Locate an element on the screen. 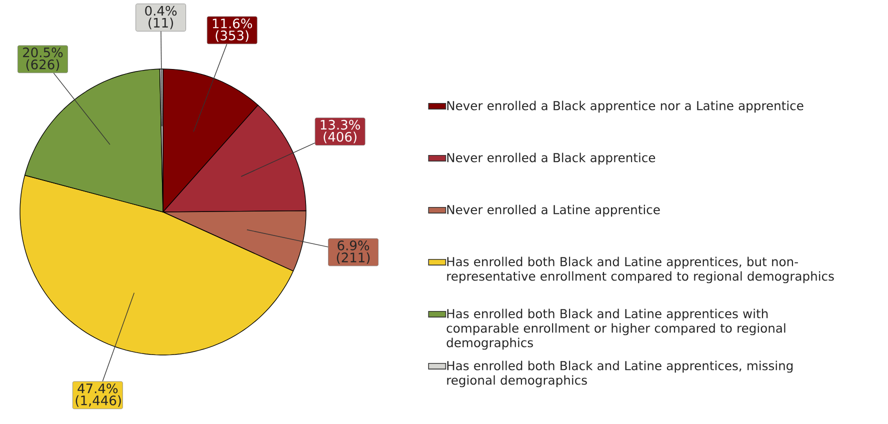 This screenshot has width=888, height=424. legend-label: Has enrolled both Black and Latine apprentices, but non-representative enrollment compared to regional demographics is located at coordinates (640, 270).